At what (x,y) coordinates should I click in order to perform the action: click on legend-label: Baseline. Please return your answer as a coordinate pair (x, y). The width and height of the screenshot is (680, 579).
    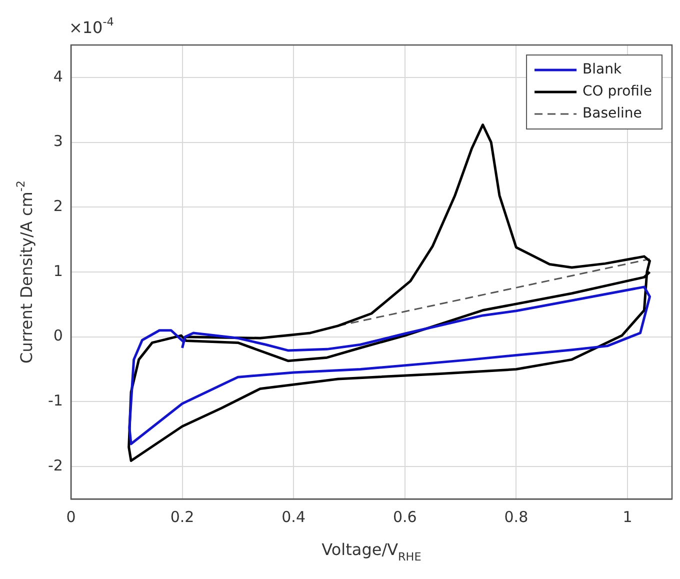
    Looking at the image, I should click on (612, 114).